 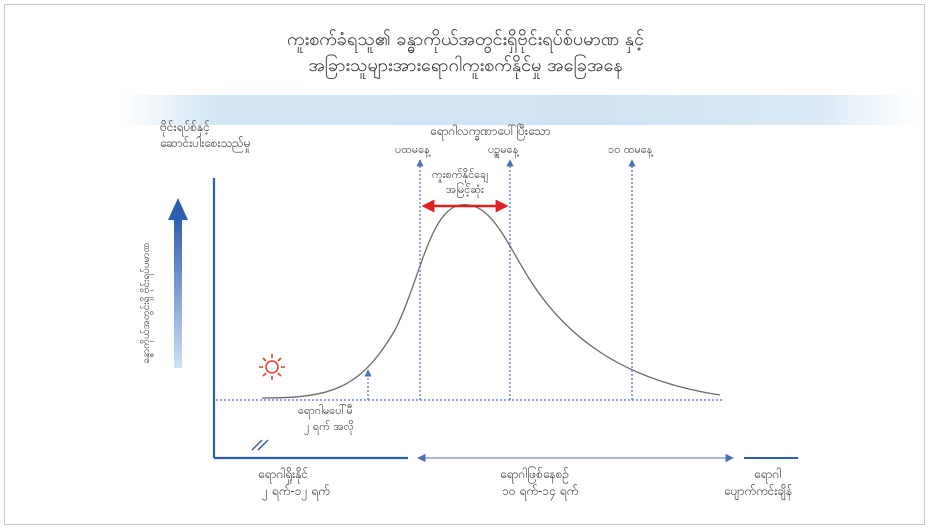 I want to click on y-axis-title-2: ဆောင်းပါးစေးသည်မှု, so click(x=205, y=143).